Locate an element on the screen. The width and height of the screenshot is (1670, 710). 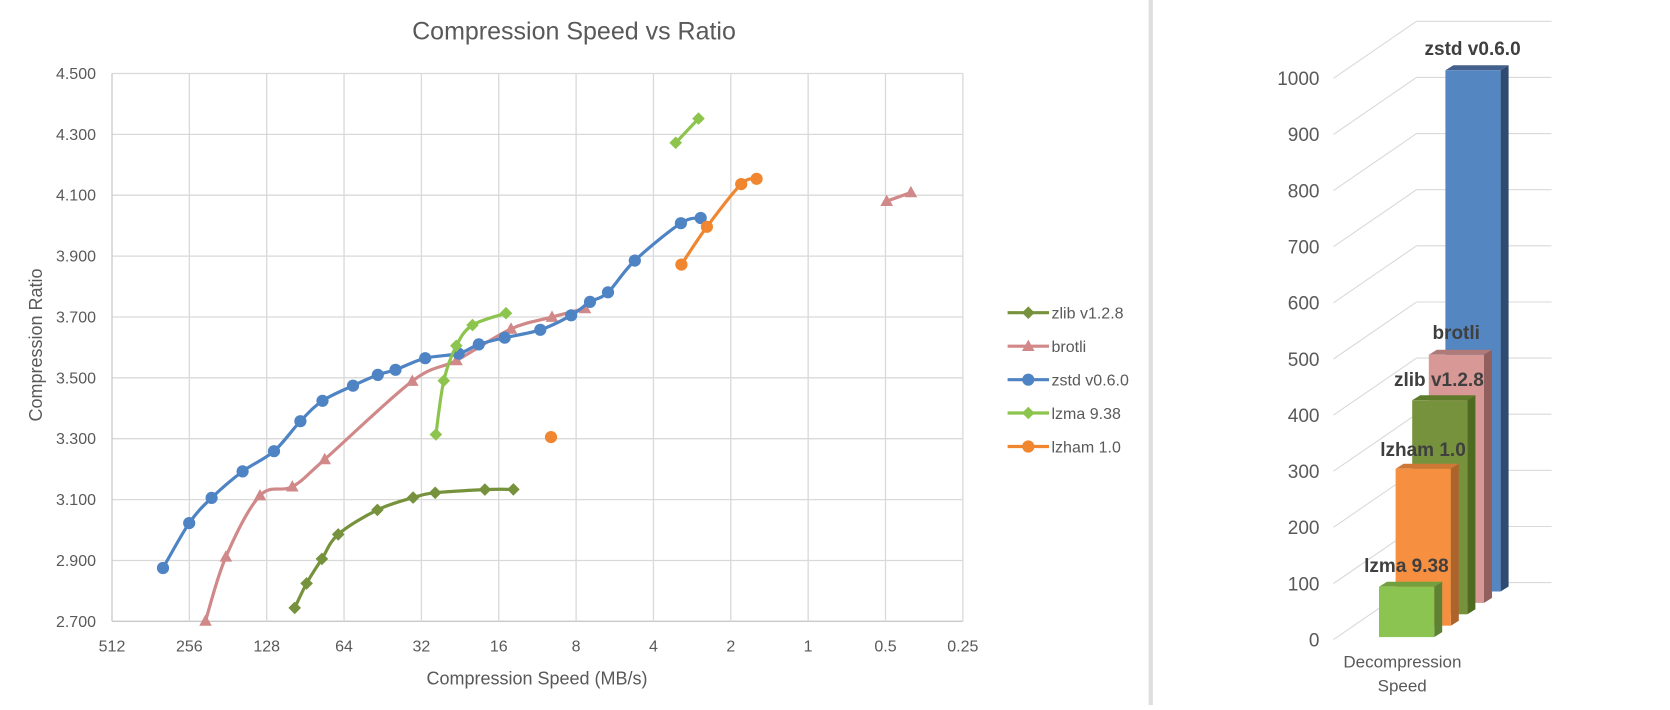
svg-text: Speed is located at coordinates (1402, 686).